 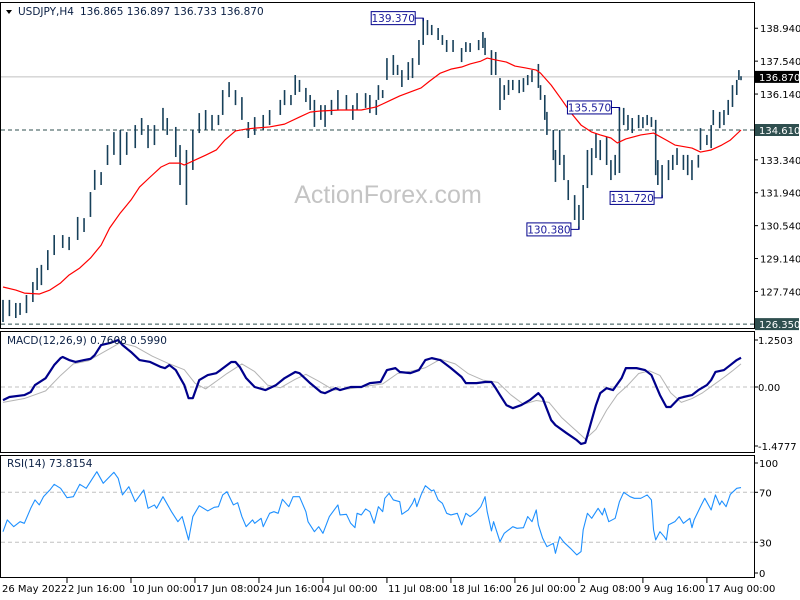 I want to click on rsi-label: RSI(14) 73.8154, so click(x=50, y=464).